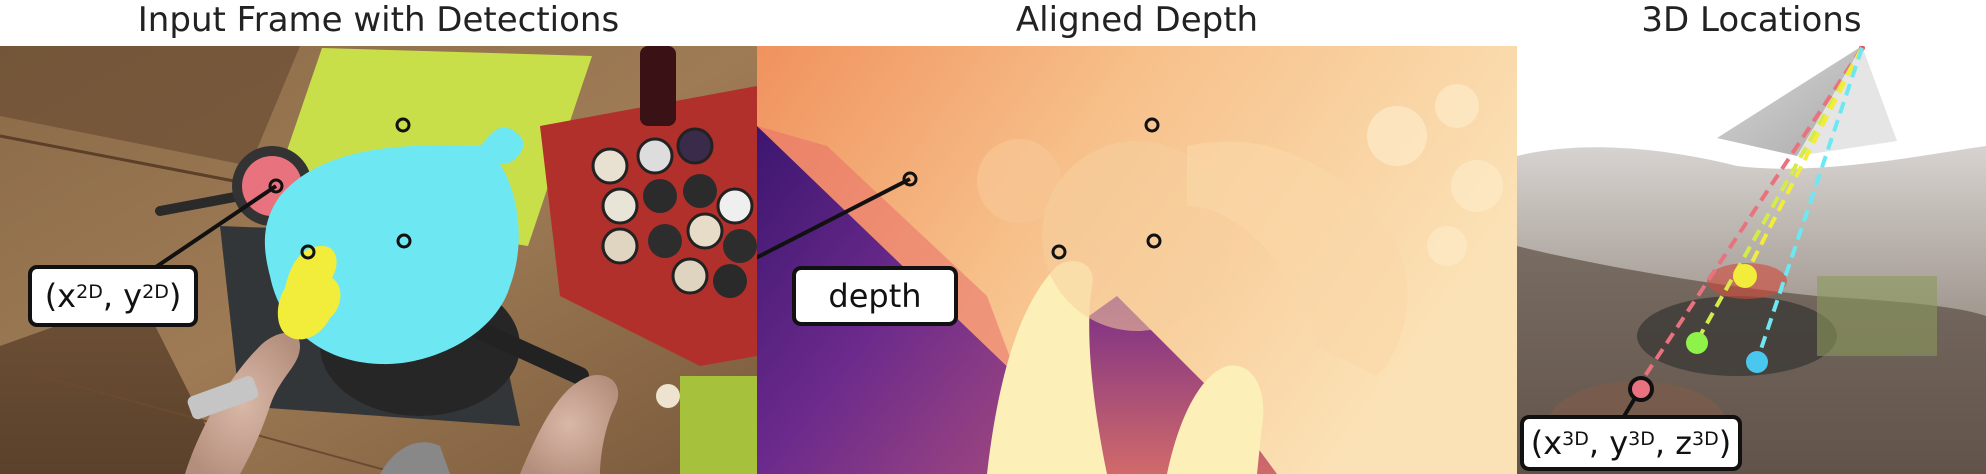 The height and width of the screenshot is (474, 1986). I want to click on depth-sample-yellow, so click(1059, 252).